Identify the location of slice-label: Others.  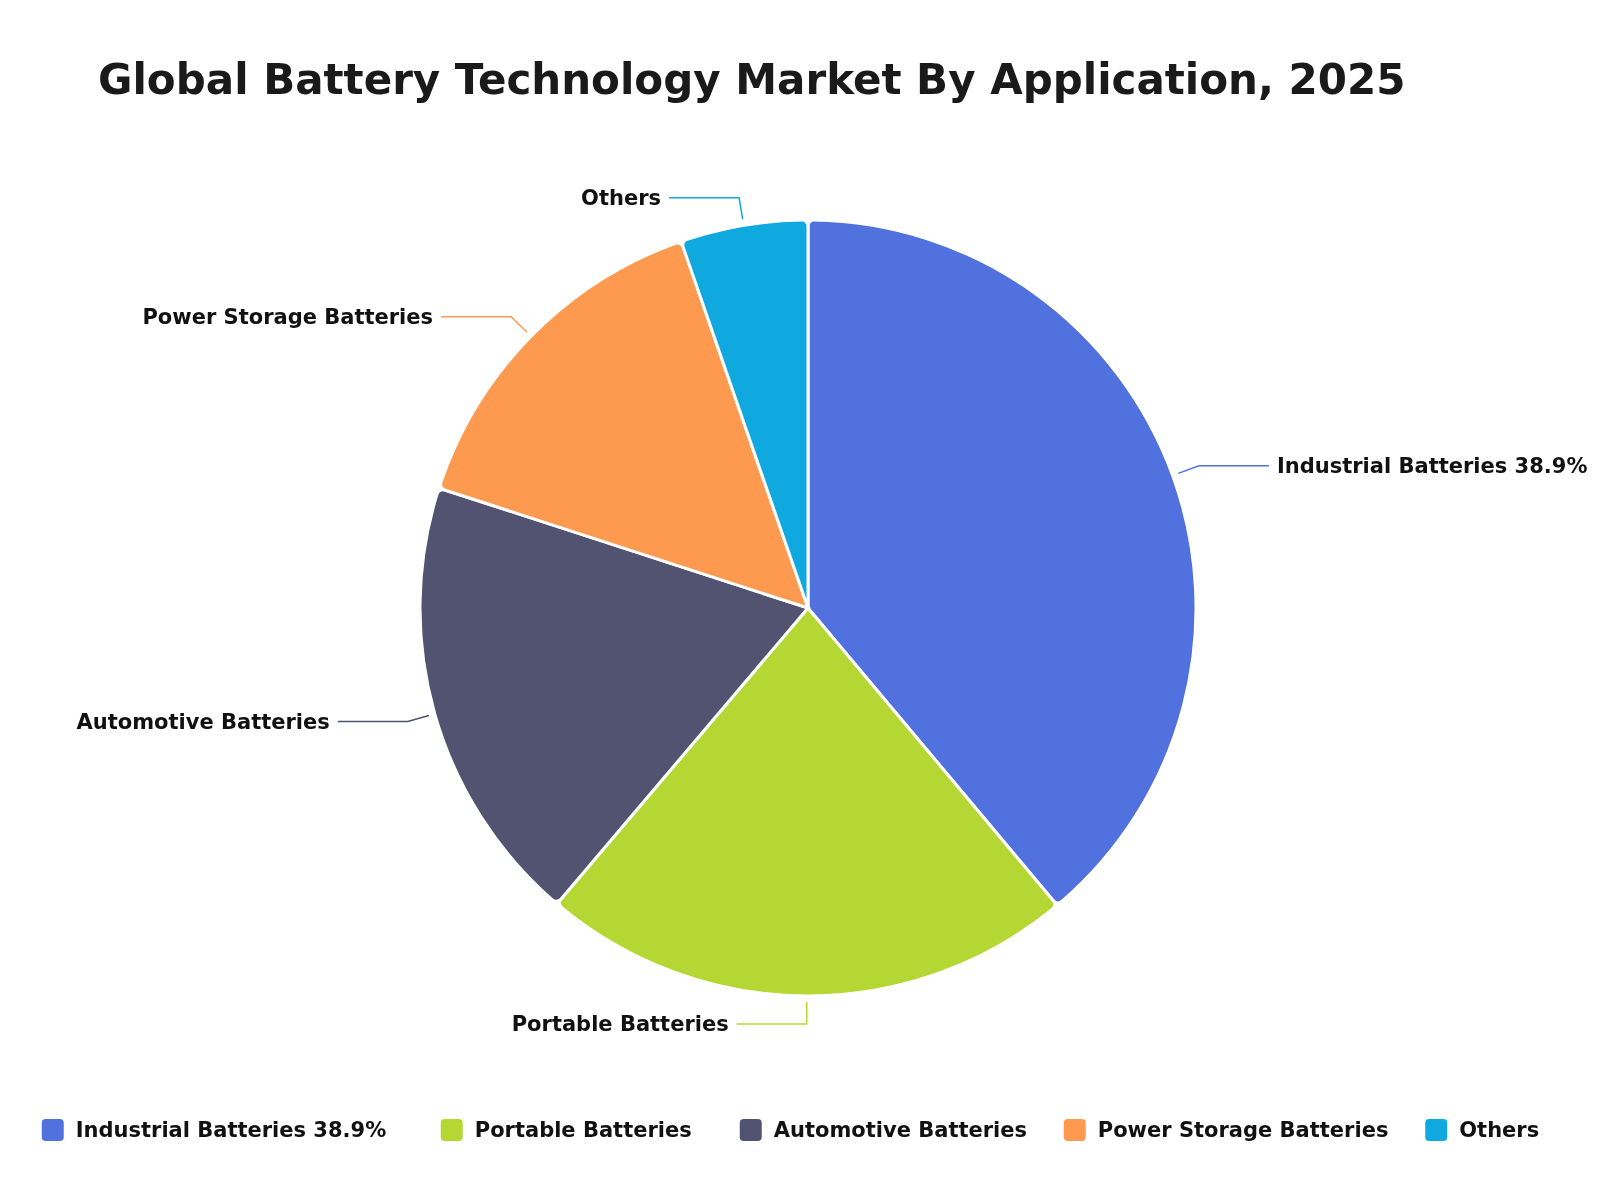
(621, 198).